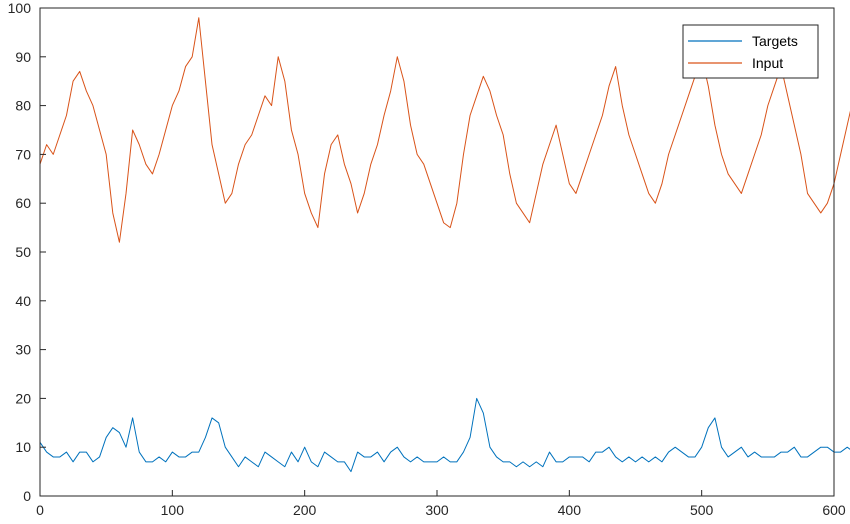  Describe the element at coordinates (20, 8) in the screenshot. I see `y-tick-label: 100` at that location.